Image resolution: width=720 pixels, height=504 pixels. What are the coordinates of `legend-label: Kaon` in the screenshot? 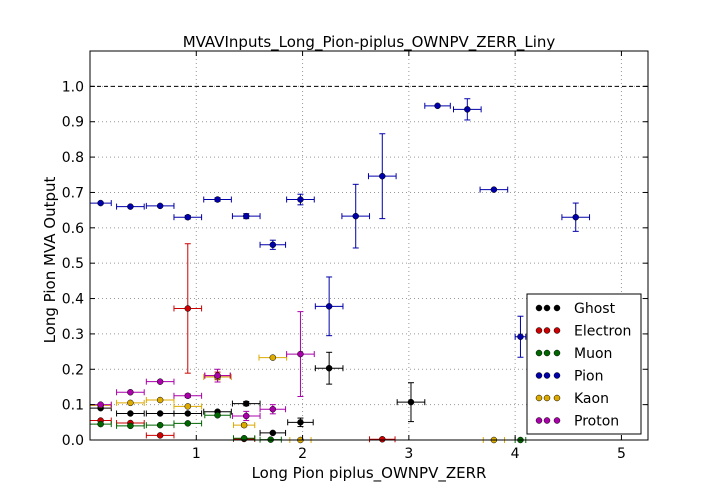 It's located at (591, 399).